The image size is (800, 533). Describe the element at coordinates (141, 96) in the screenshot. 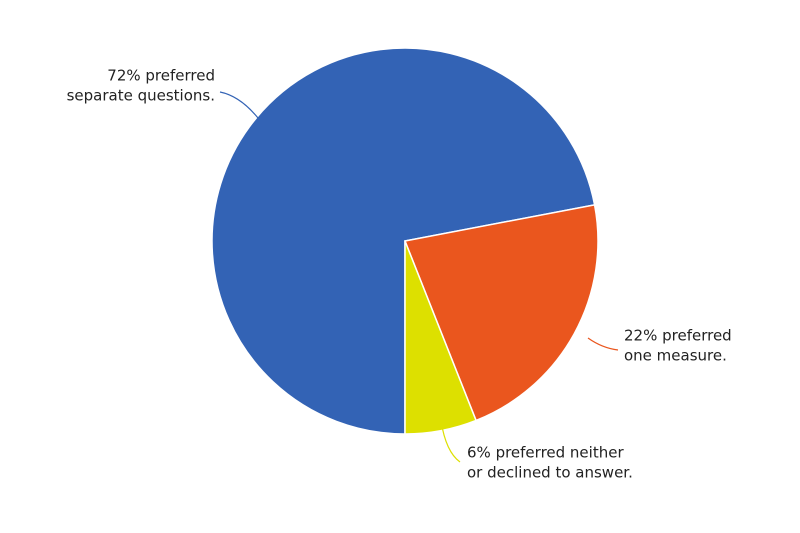

I see `slice-label: separate questions.` at that location.